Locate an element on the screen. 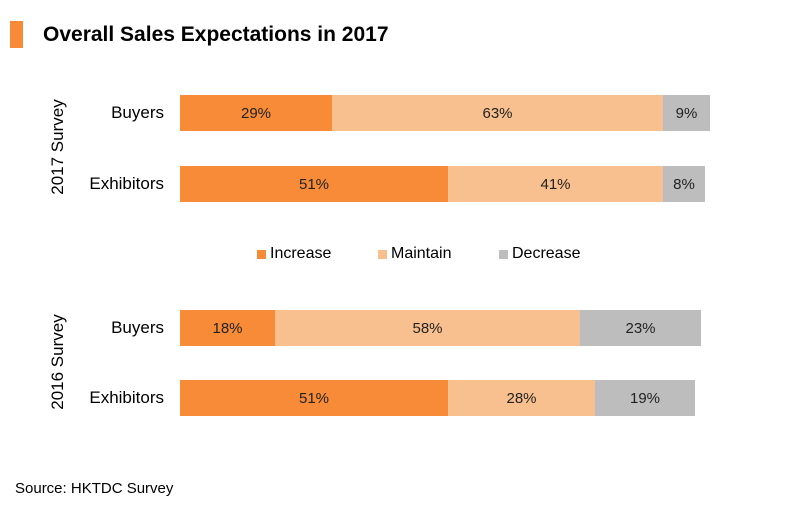 Image resolution: width=800 pixels, height=516 pixels. bar-segment-maintain: 28% is located at coordinates (521, 398).